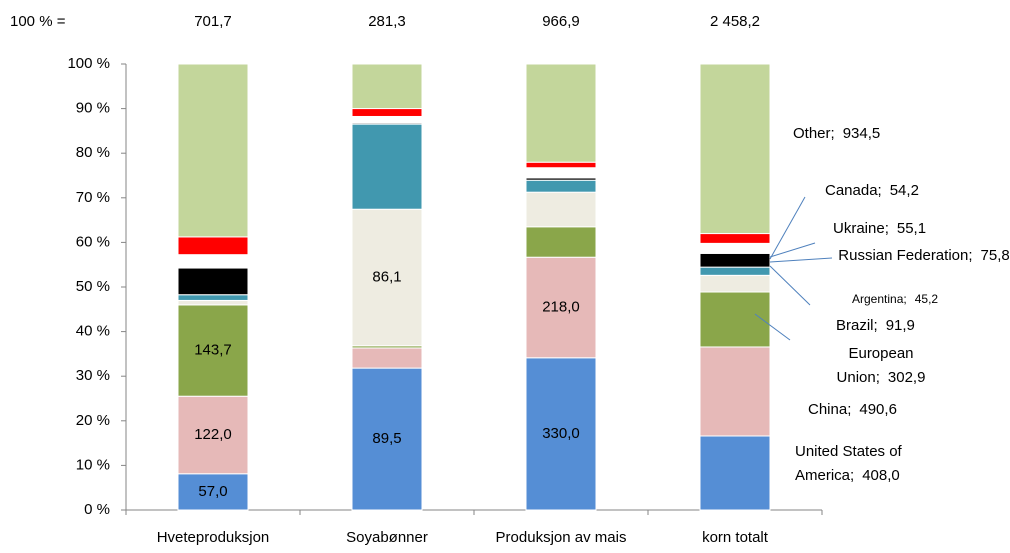 The height and width of the screenshot is (553, 1010). Describe the element at coordinates (93, 286) in the screenshot. I see `y-tick-label: 50 %` at that location.